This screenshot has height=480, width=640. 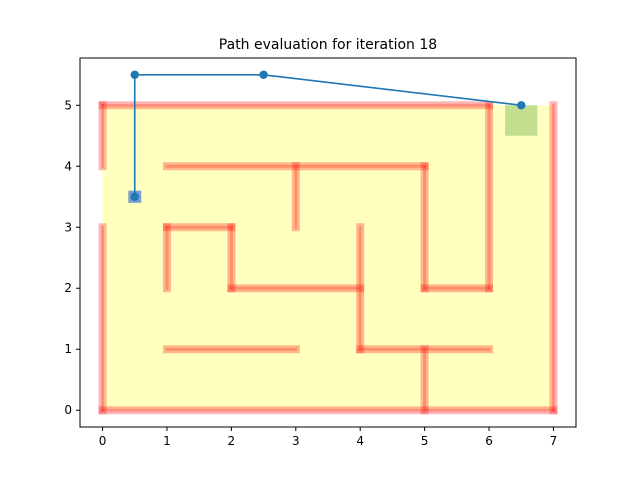 What do you see at coordinates (167, 441) in the screenshot?
I see `x-tick-label: 1` at bounding box center [167, 441].